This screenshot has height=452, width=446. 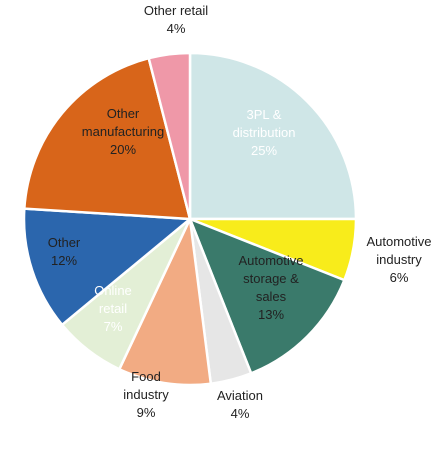 I want to click on slice-category-label: 3PL &, so click(x=264, y=114).